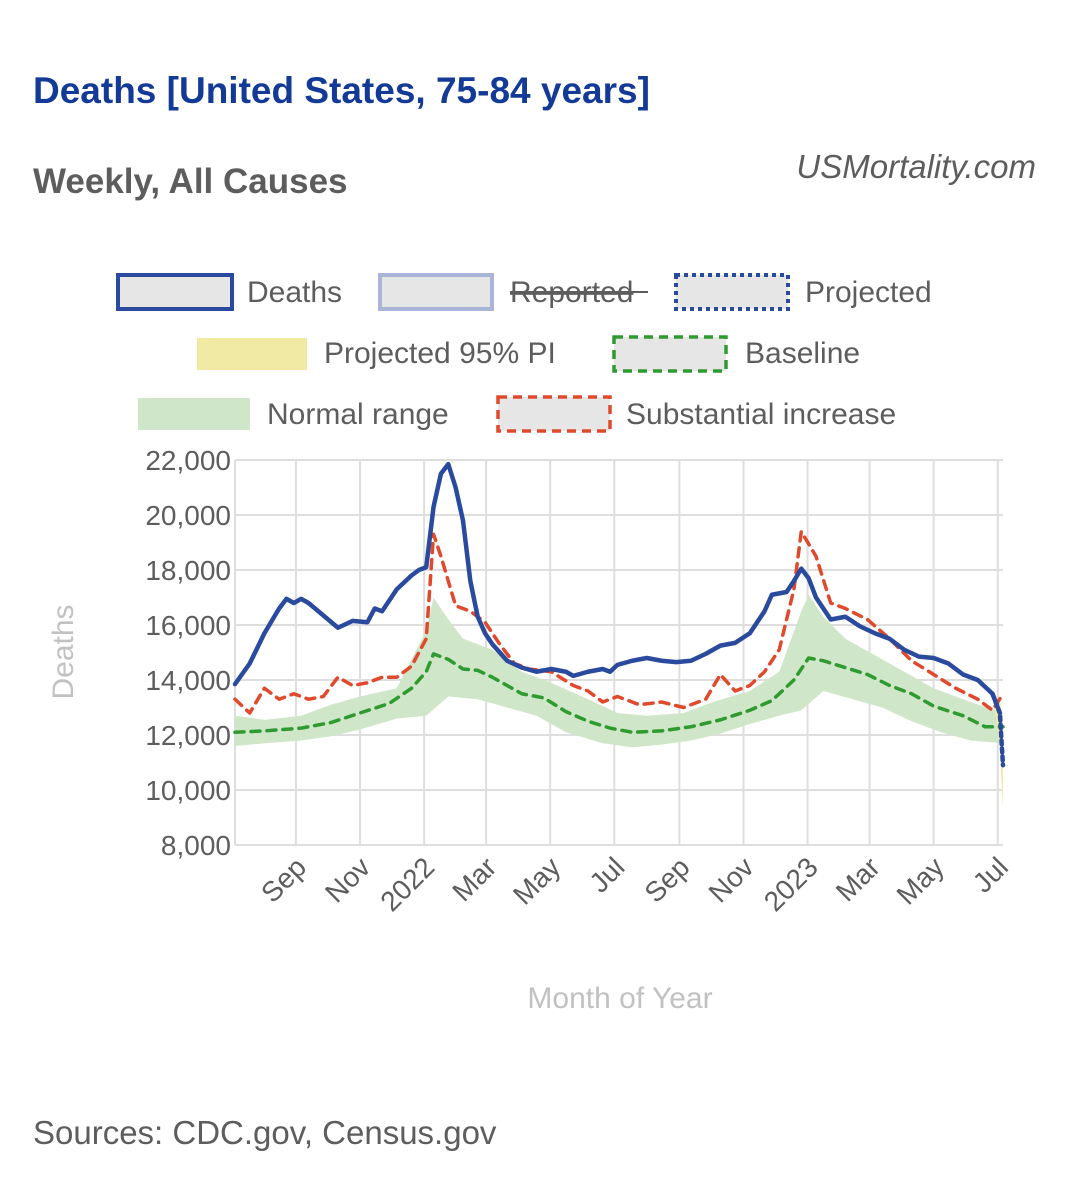  Describe the element at coordinates (188, 460) in the screenshot. I see `y-tick-label: 22,000` at that location.